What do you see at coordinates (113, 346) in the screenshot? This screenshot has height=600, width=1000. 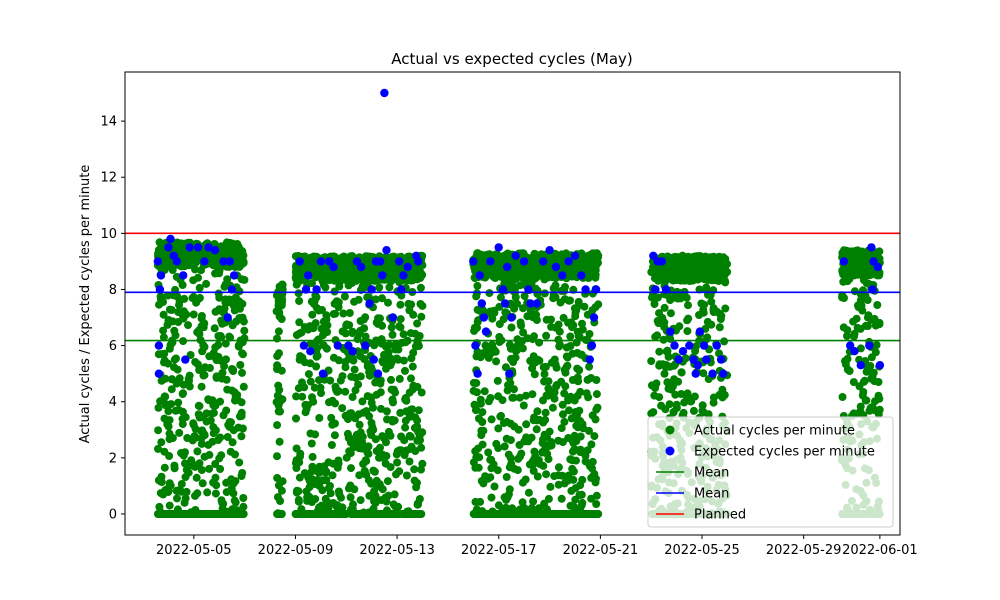 I see `y-tick-label: 6` at bounding box center [113, 346].